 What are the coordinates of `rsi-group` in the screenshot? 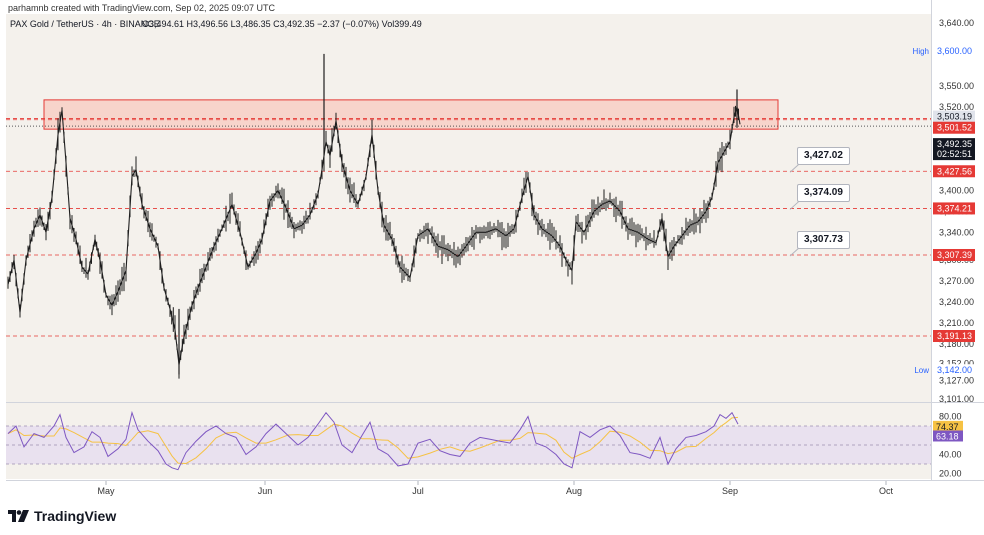 It's located at (468, 440).